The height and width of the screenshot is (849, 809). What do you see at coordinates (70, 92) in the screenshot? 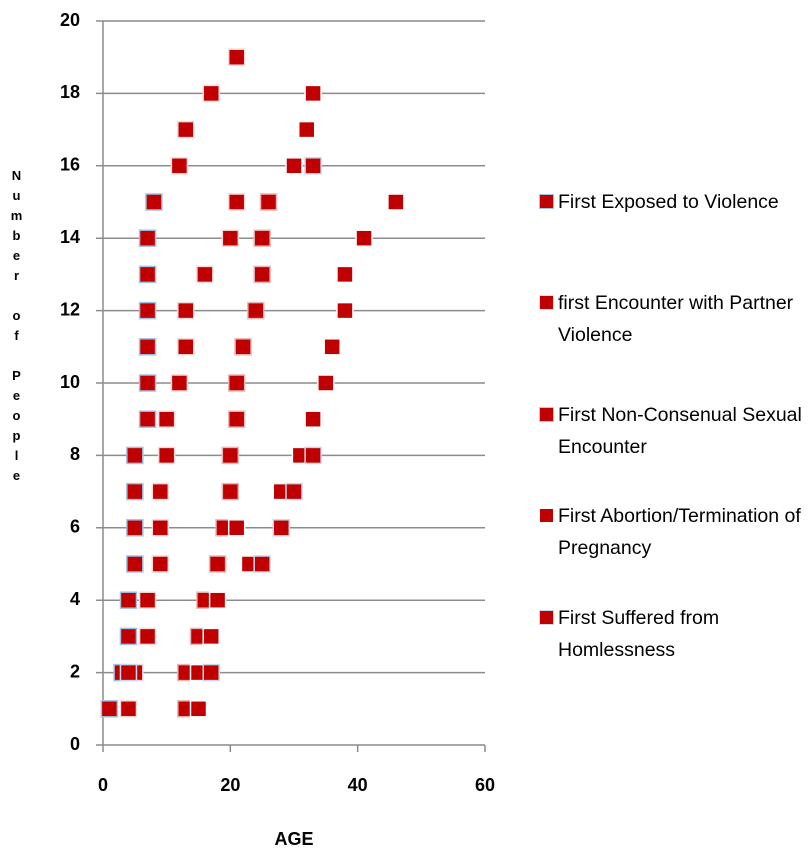
I see `y-tick-label: 18` at bounding box center [70, 92].